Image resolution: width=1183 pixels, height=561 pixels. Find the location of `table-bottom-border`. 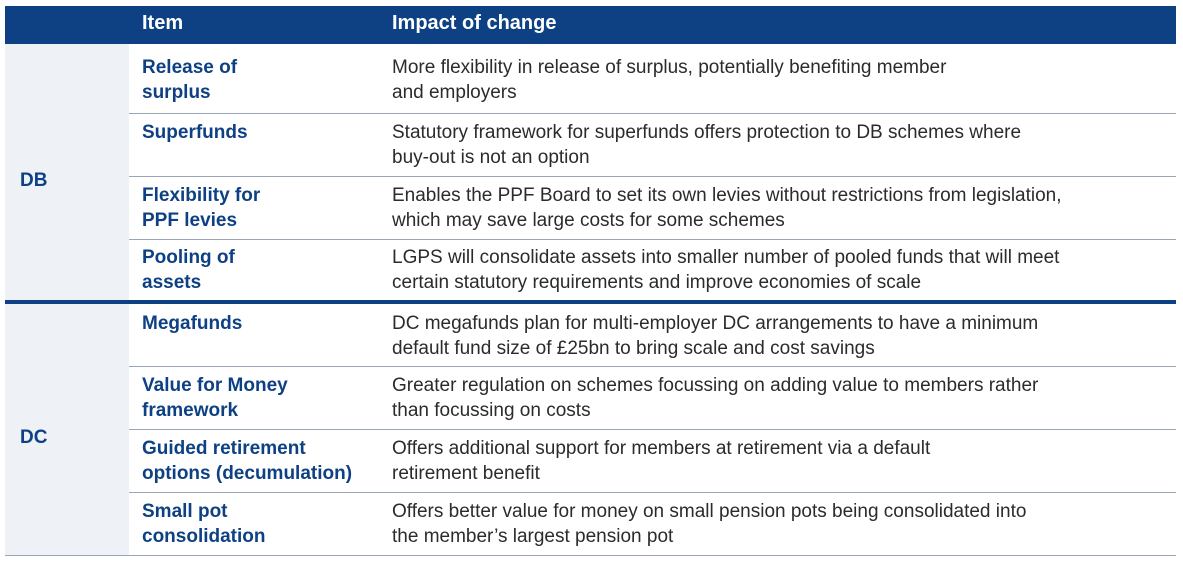

table-bottom-border is located at coordinates (590, 555).